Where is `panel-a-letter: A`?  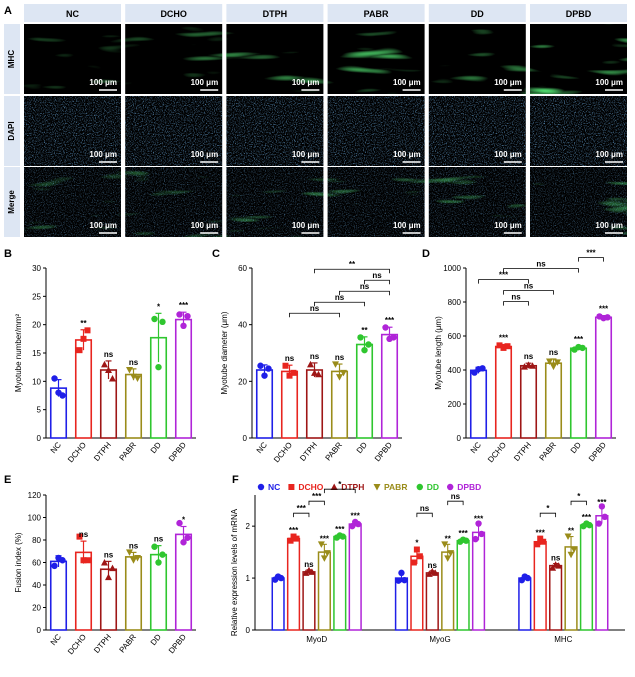 panel-a-letter: A is located at coordinates (8, 11).